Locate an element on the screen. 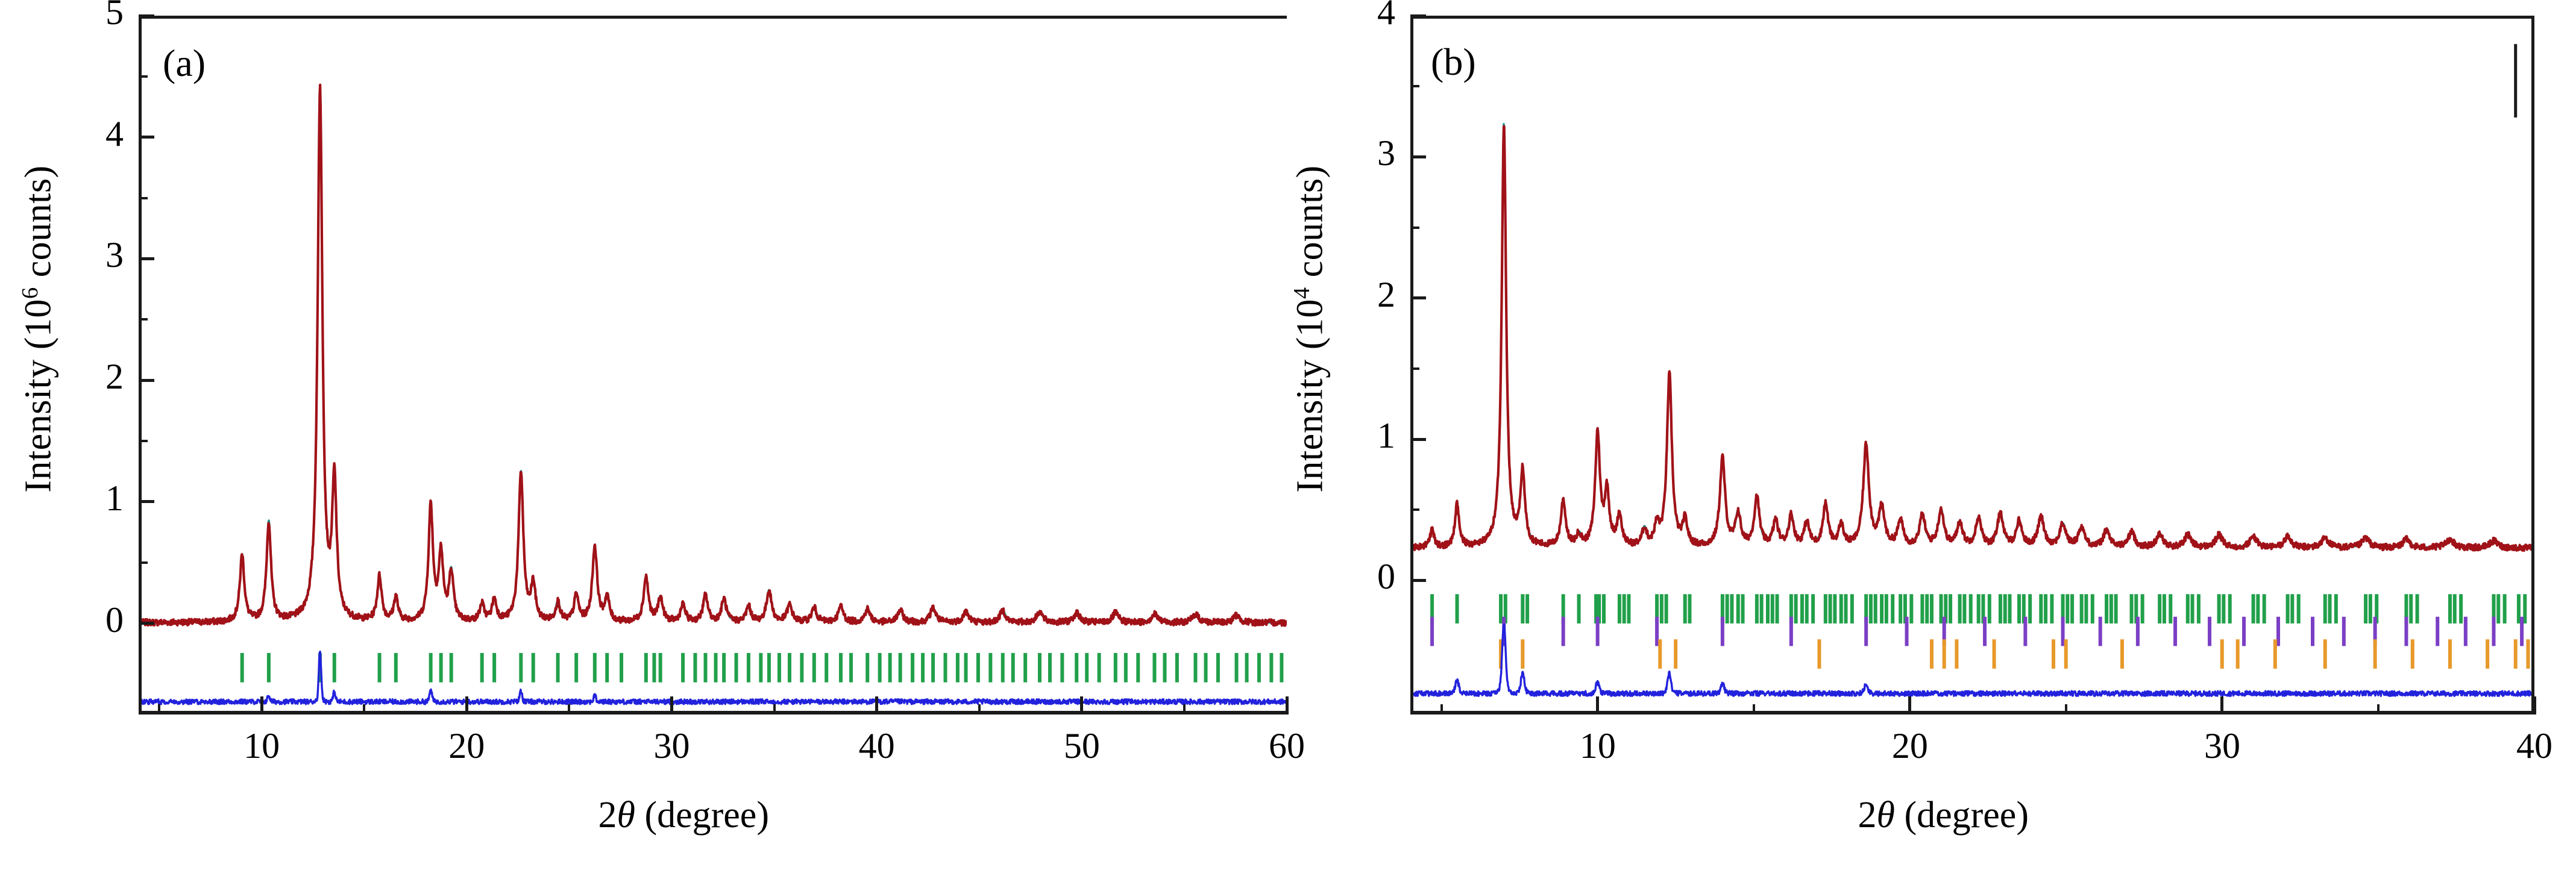 Image resolution: width=2576 pixels, height=888 pixels. y-axis-label-a-suffix: counts) is located at coordinates (38, 226).